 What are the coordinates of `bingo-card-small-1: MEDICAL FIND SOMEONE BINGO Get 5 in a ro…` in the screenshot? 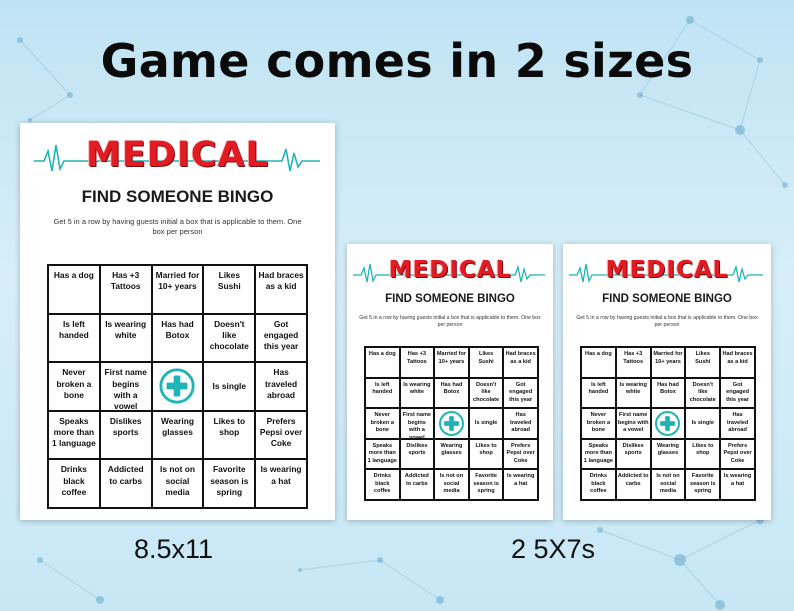 It's located at (450, 382).